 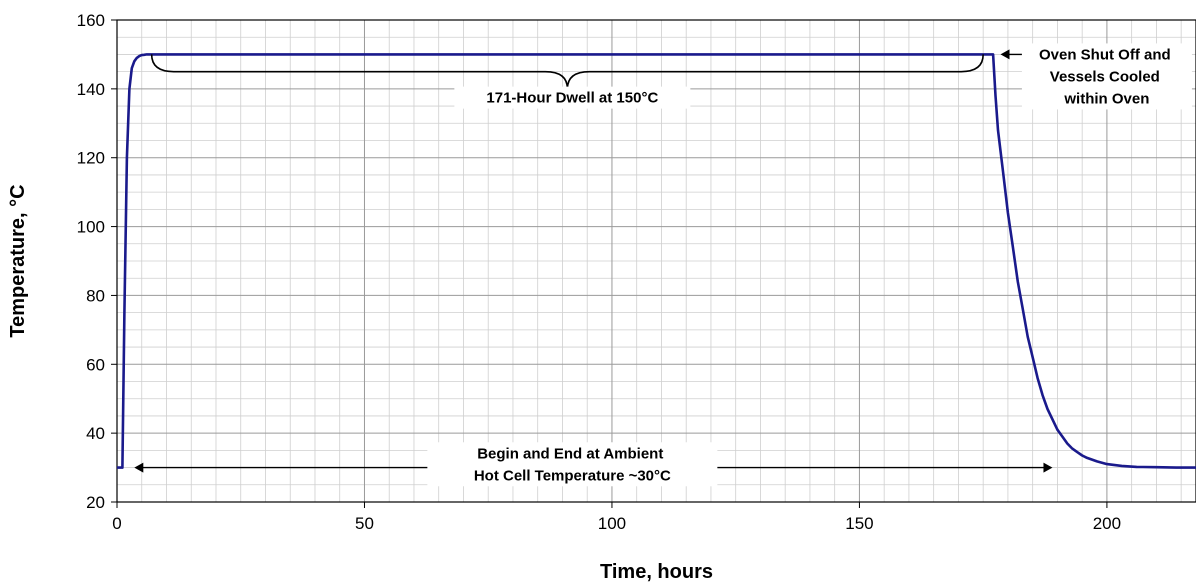 What do you see at coordinates (570, 453) in the screenshot?
I see `ambient-line-1: Begin and End at Ambient` at bounding box center [570, 453].